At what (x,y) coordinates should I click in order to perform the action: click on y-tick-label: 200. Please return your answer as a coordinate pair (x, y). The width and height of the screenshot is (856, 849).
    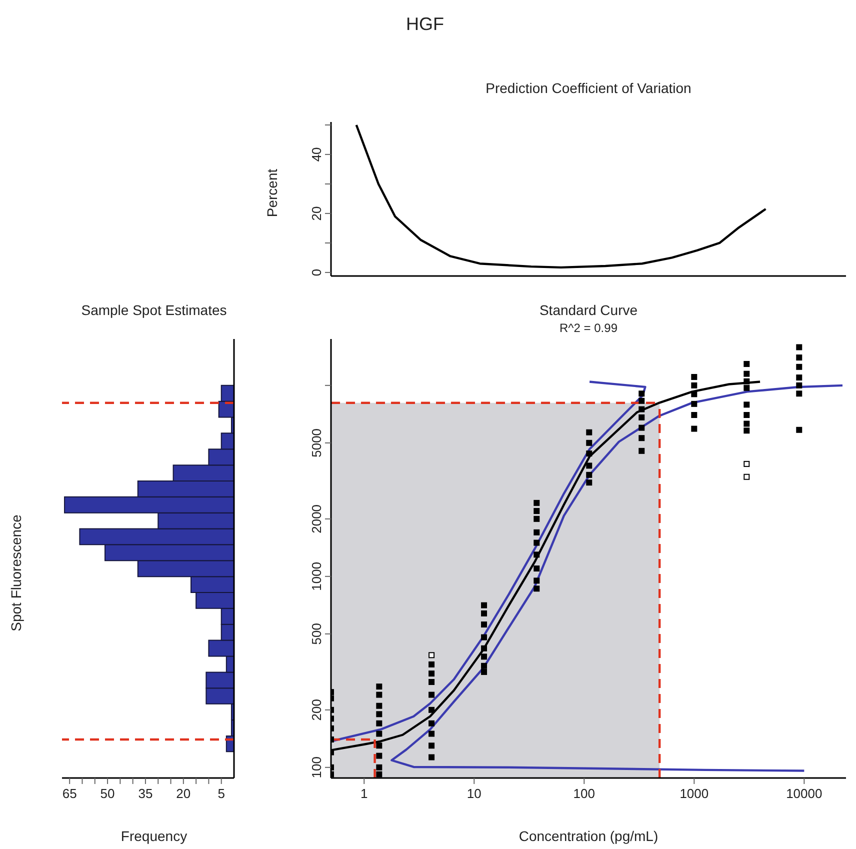
    Looking at the image, I should click on (316, 710).